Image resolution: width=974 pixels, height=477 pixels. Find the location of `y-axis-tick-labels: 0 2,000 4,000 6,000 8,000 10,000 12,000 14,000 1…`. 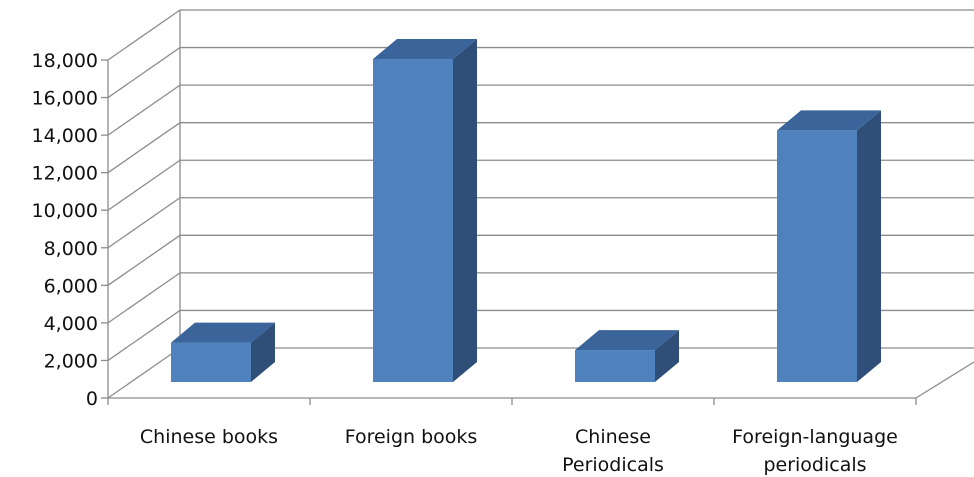

y-axis-tick-labels: 0 2,000 4,000 6,000 8,000 10,000 12,000 14,000 1… is located at coordinates (65, 230).